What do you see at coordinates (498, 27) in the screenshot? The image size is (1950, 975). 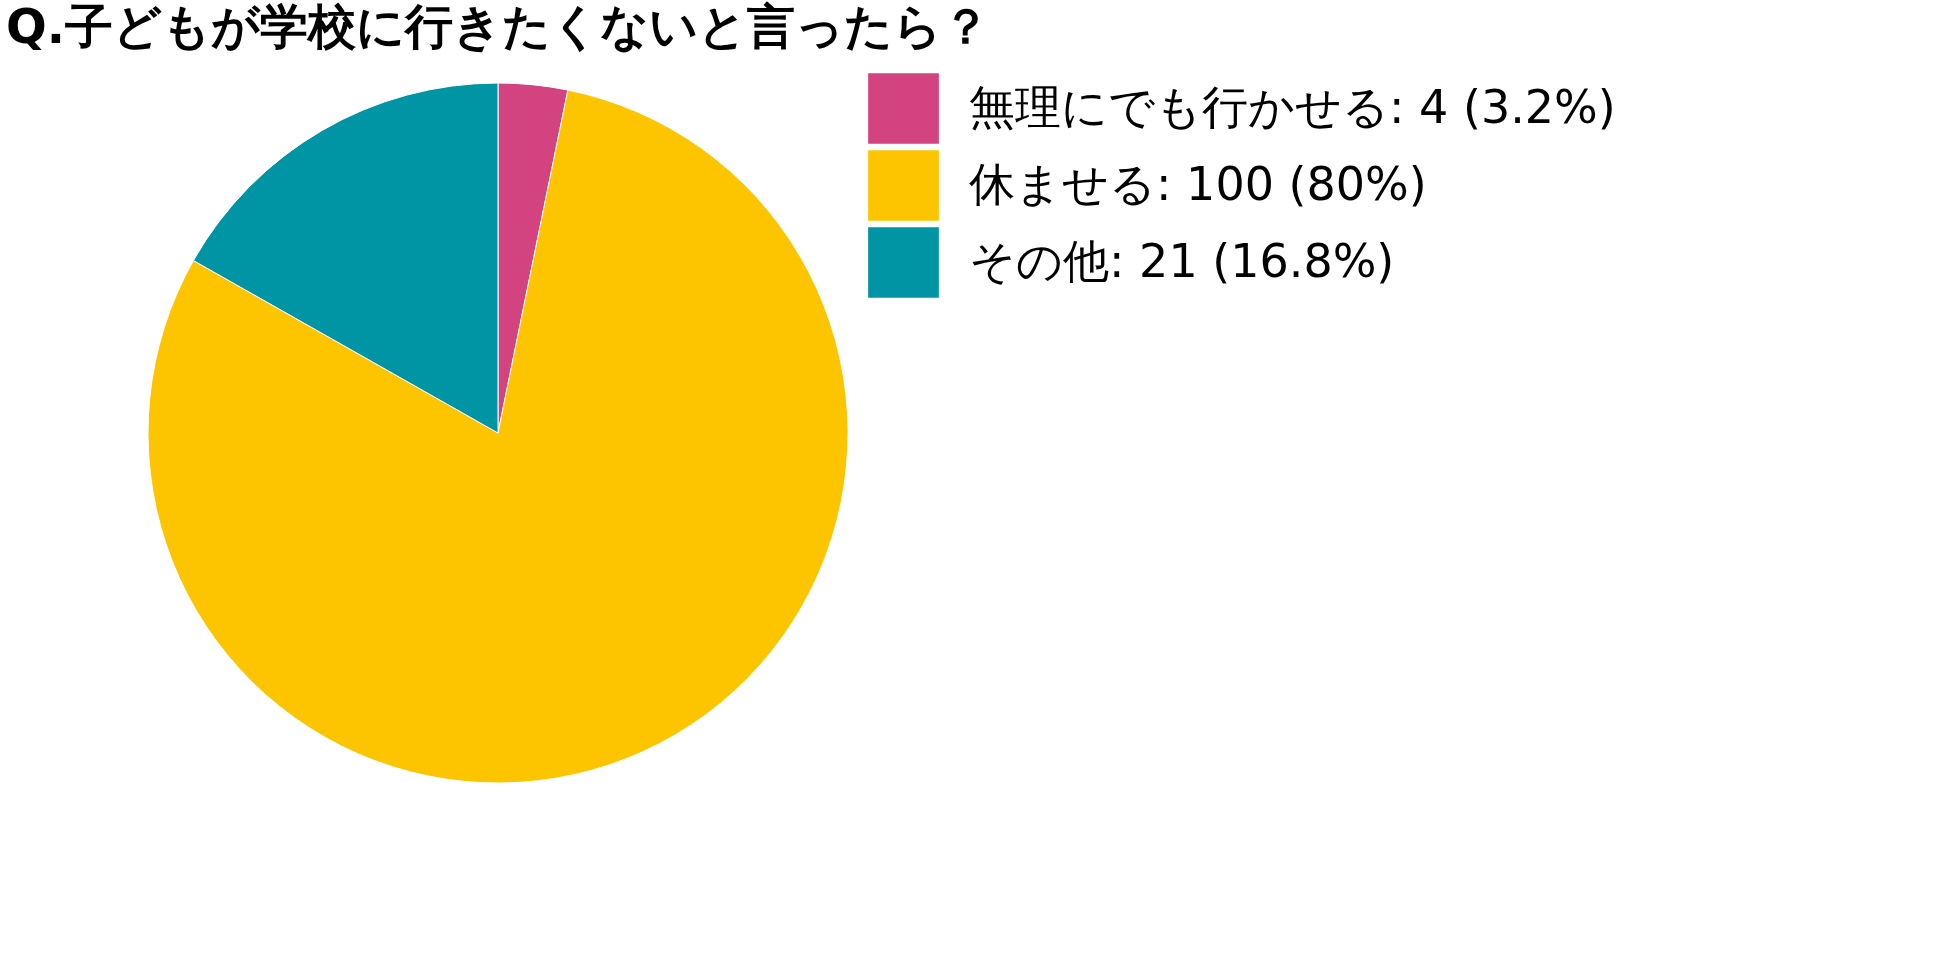 I see `chart-title: Q.子どもが学校に行きたくないと言ったら？` at bounding box center [498, 27].